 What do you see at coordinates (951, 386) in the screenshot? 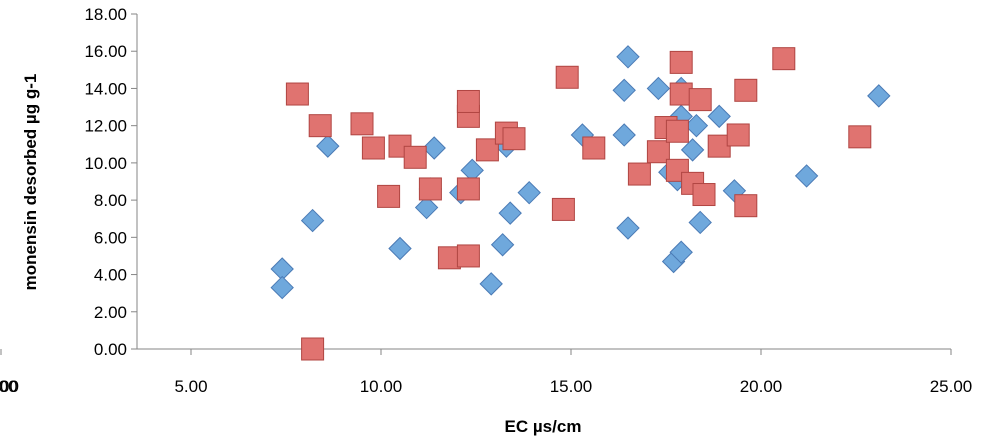
I see `x-tick-label: 25.00` at bounding box center [951, 386].